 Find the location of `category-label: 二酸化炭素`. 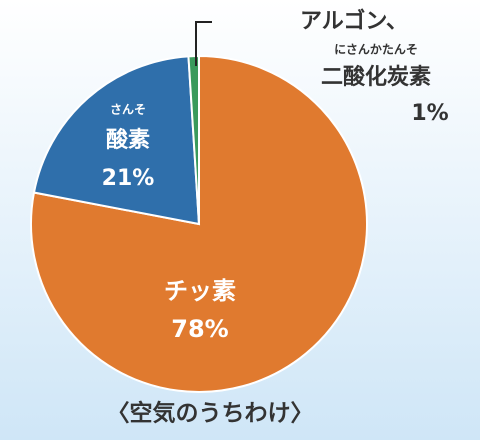

category-label: 二酸化炭素 is located at coordinates (376, 77).